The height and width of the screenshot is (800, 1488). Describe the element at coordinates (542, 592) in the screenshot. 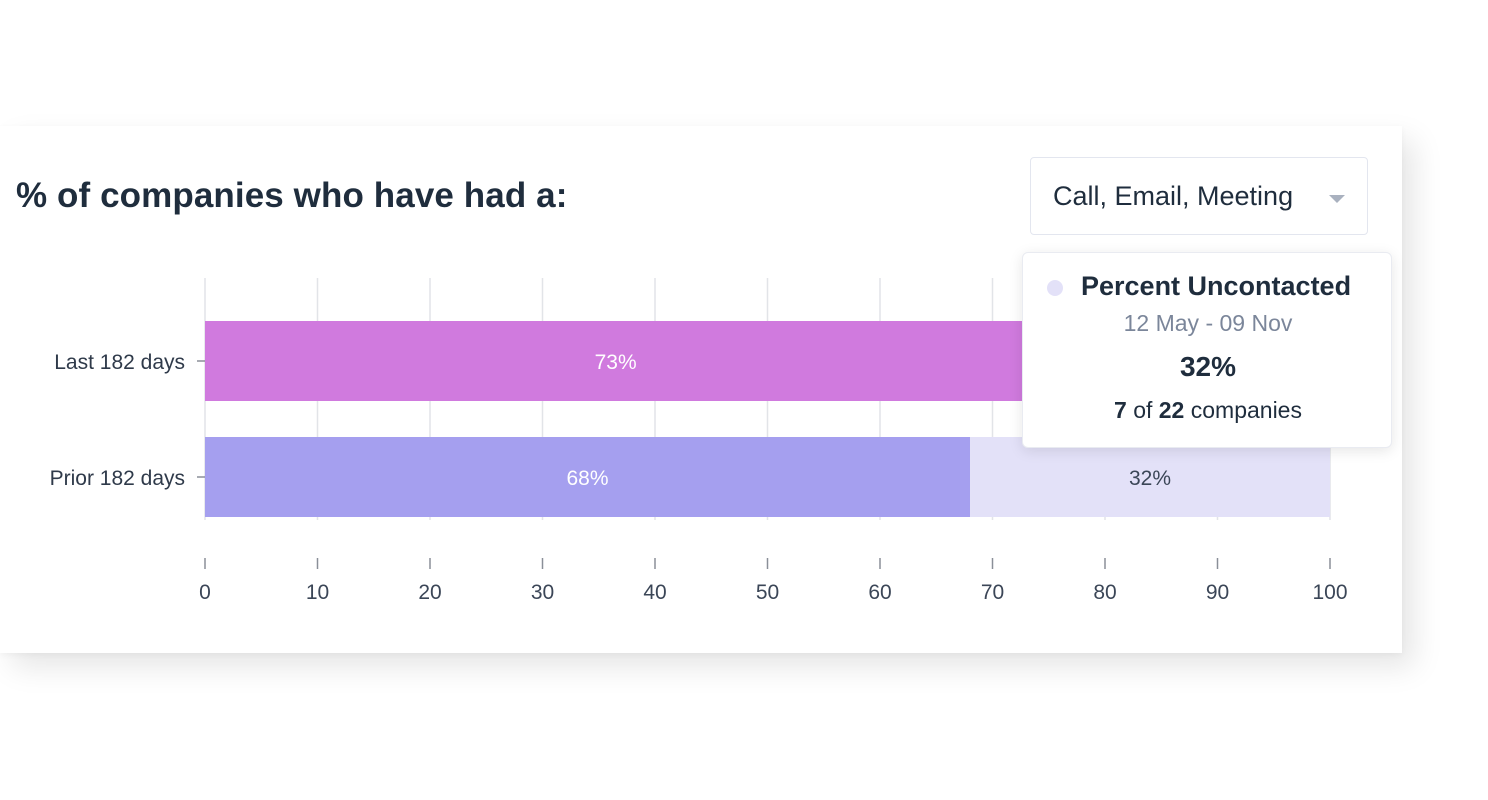

I see `x-tick-label: 30` at that location.